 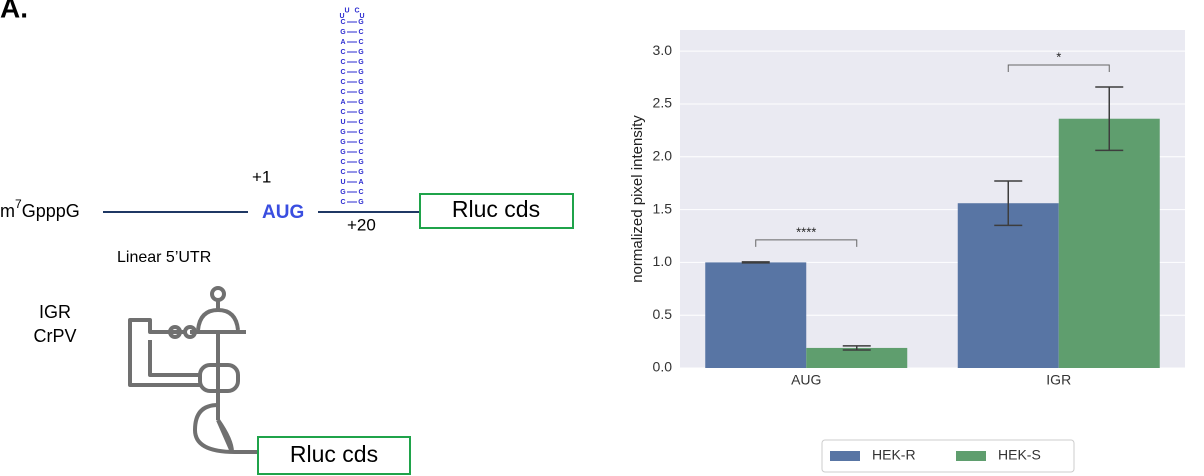 What do you see at coordinates (663, 208) in the screenshot?
I see `y-tick-label: 1.5` at bounding box center [663, 208].